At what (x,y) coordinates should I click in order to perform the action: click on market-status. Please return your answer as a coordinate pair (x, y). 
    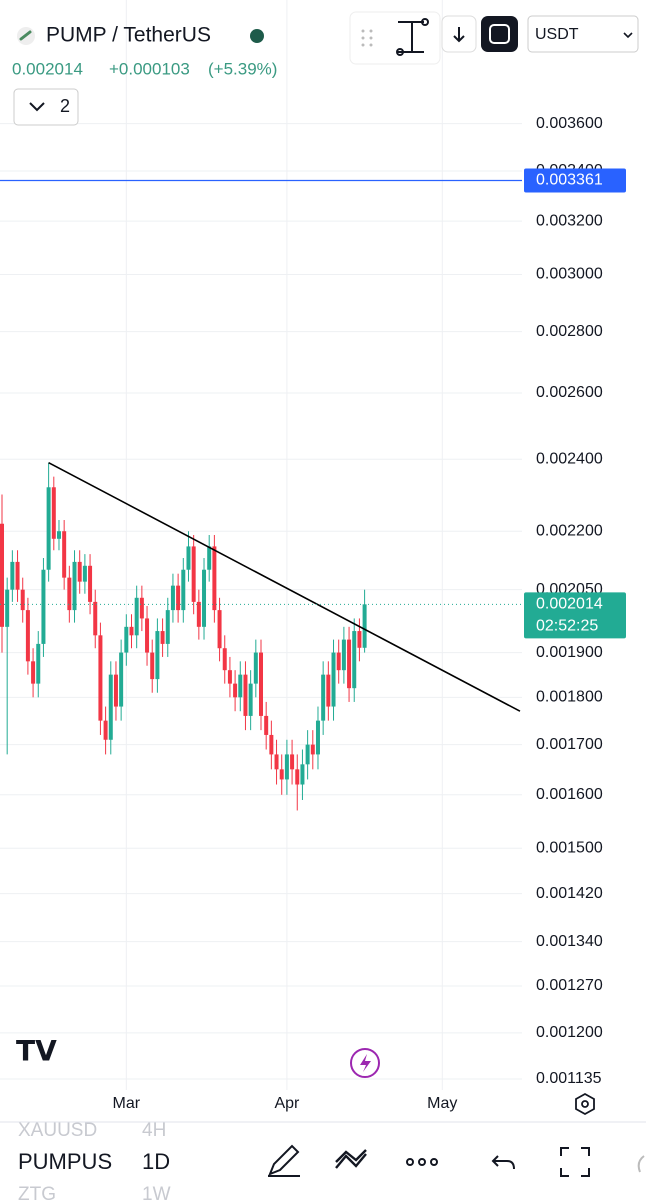
    Looking at the image, I should click on (257, 36).